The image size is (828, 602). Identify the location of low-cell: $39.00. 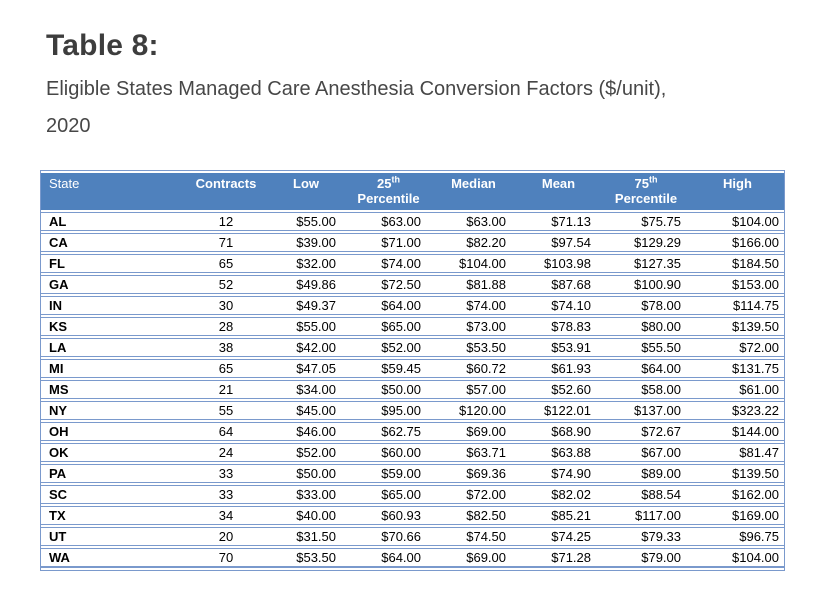
(306, 242).